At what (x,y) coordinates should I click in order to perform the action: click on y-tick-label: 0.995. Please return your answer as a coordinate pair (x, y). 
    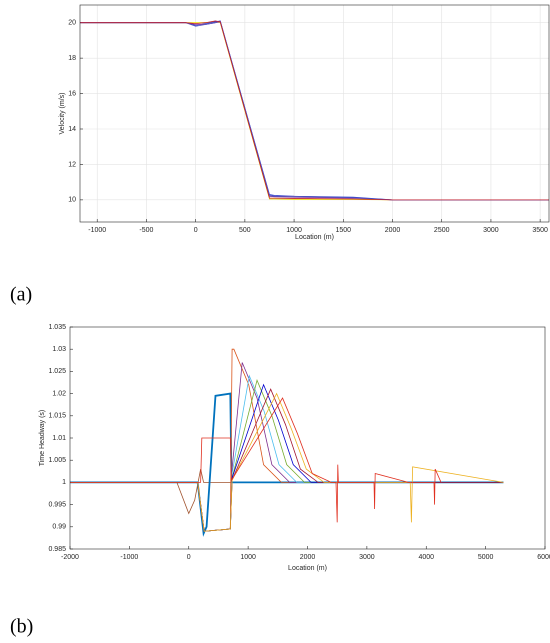
    Looking at the image, I should click on (57, 504).